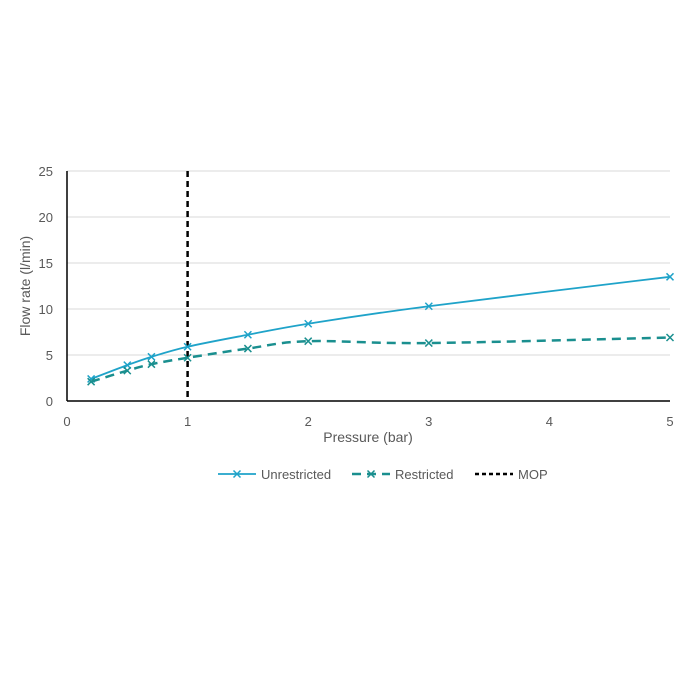  What do you see at coordinates (46, 309) in the screenshot?
I see `y-tick-label-10: 10` at bounding box center [46, 309].